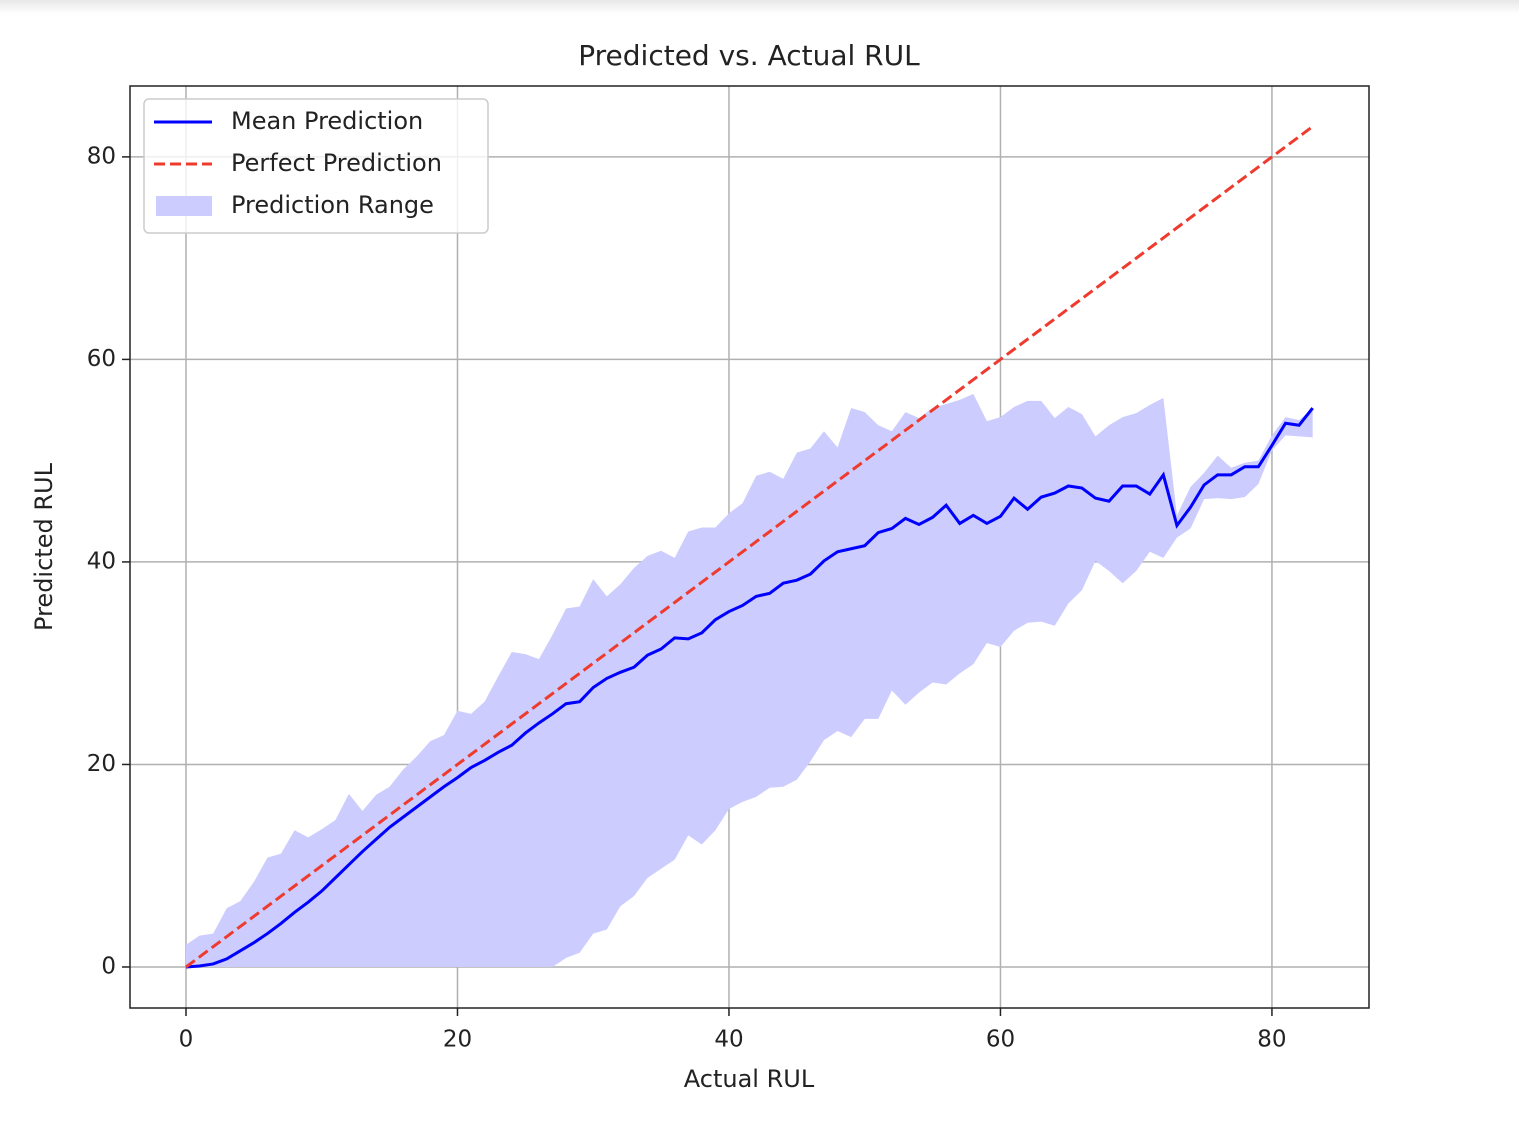  Describe the element at coordinates (108, 966) in the screenshot. I see `y-tick-label: 0` at that location.